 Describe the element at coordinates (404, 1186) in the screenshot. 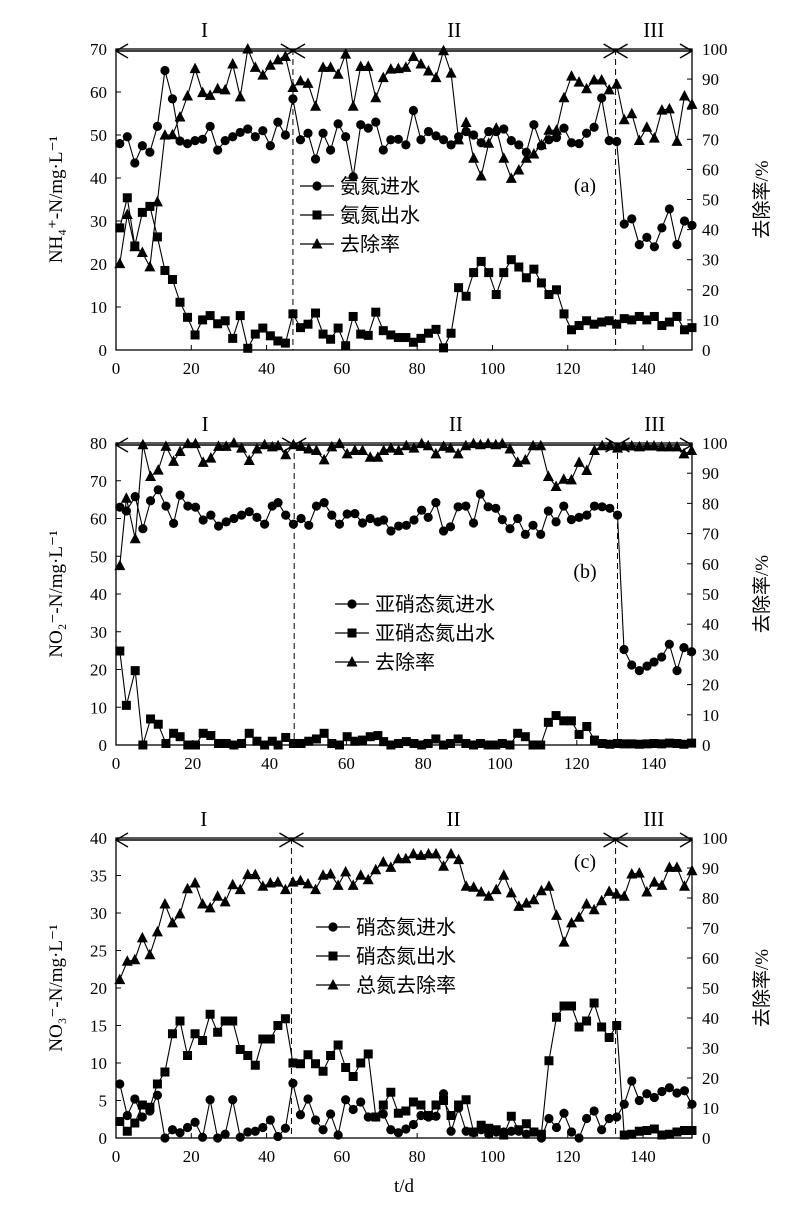

I see `x-axis-title: t/d` at that location.